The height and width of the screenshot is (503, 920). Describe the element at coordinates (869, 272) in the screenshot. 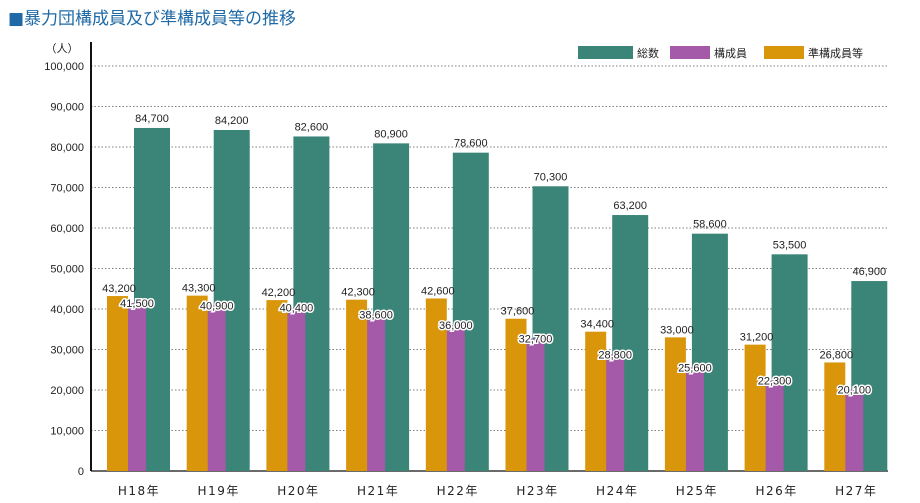

I see `data-label-total: 46,900` at that location.